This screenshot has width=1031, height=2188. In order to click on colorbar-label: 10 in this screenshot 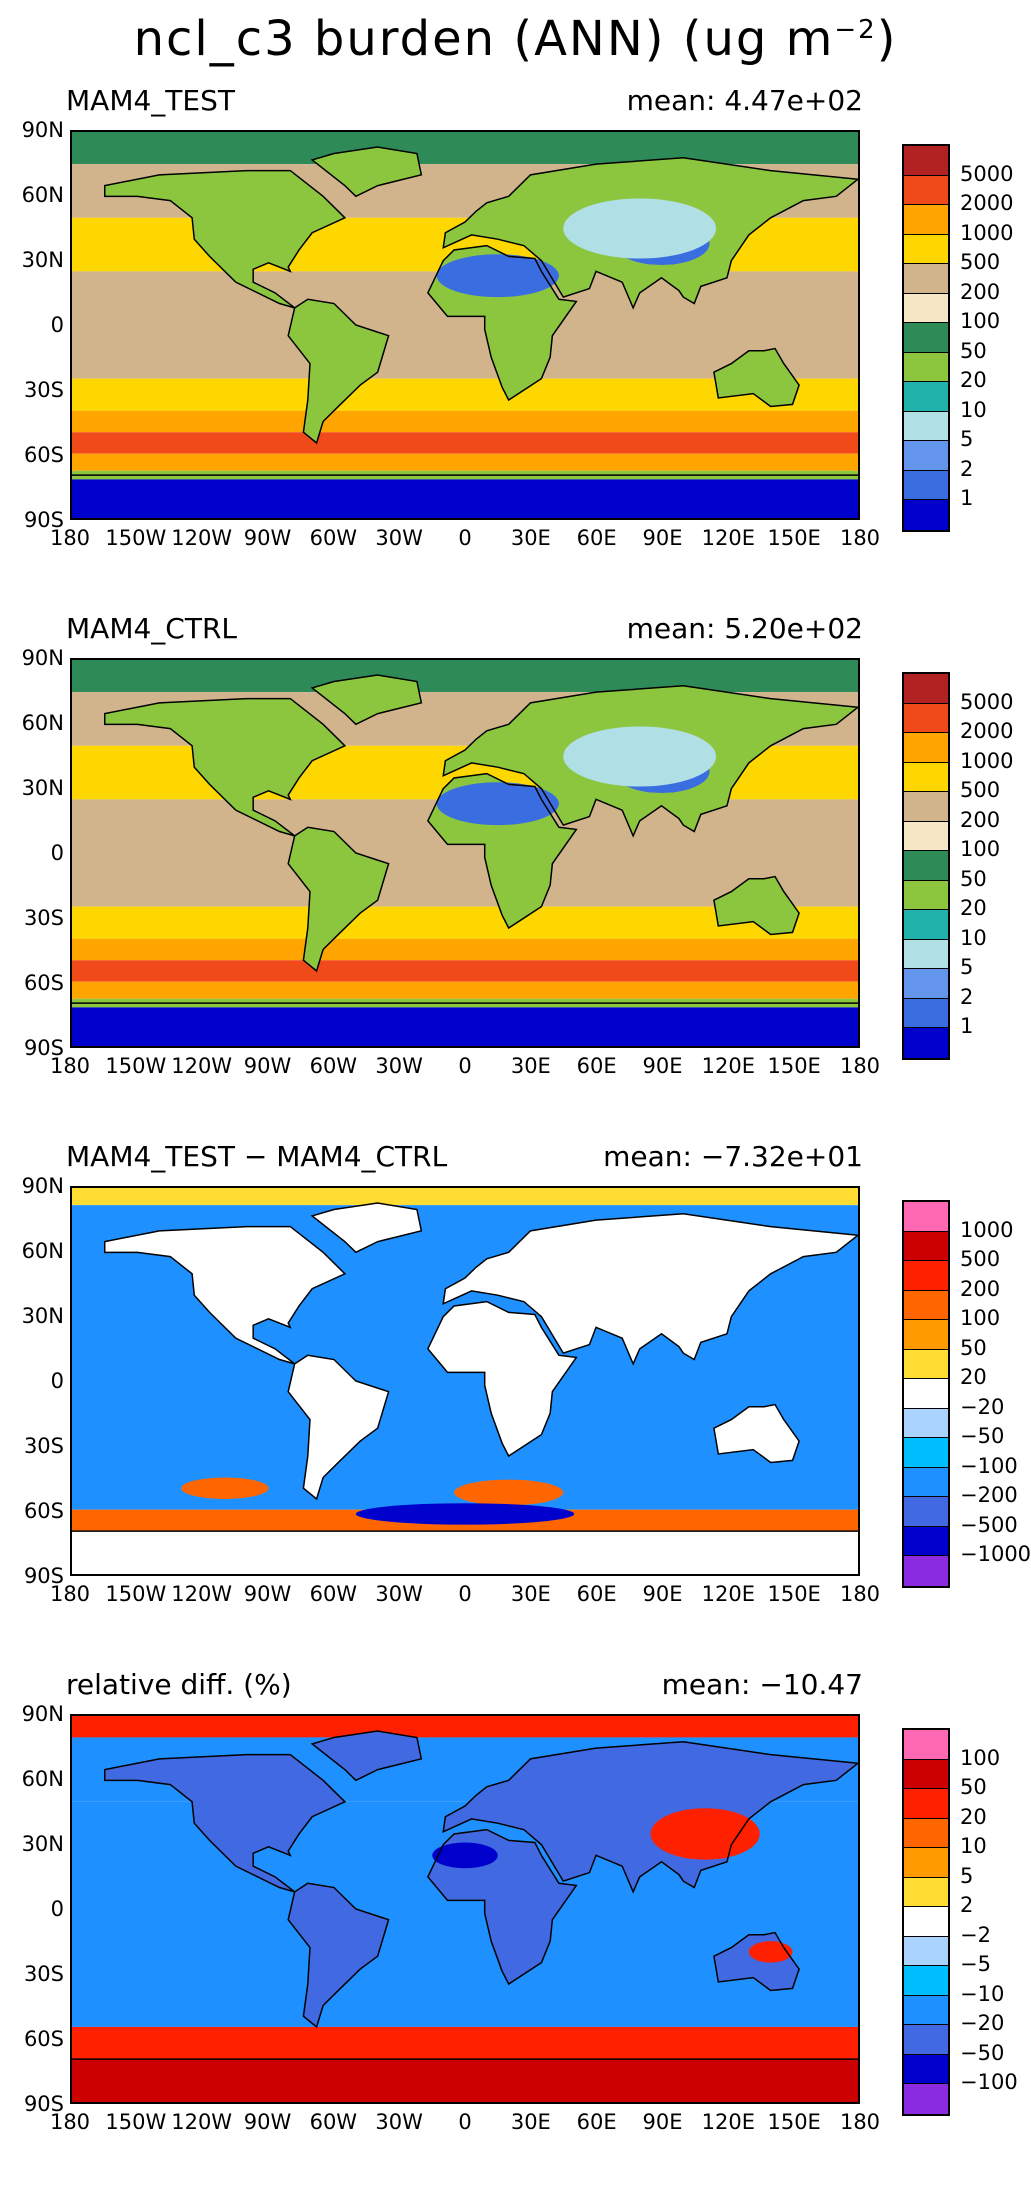, I will do `click(973, 409)`.